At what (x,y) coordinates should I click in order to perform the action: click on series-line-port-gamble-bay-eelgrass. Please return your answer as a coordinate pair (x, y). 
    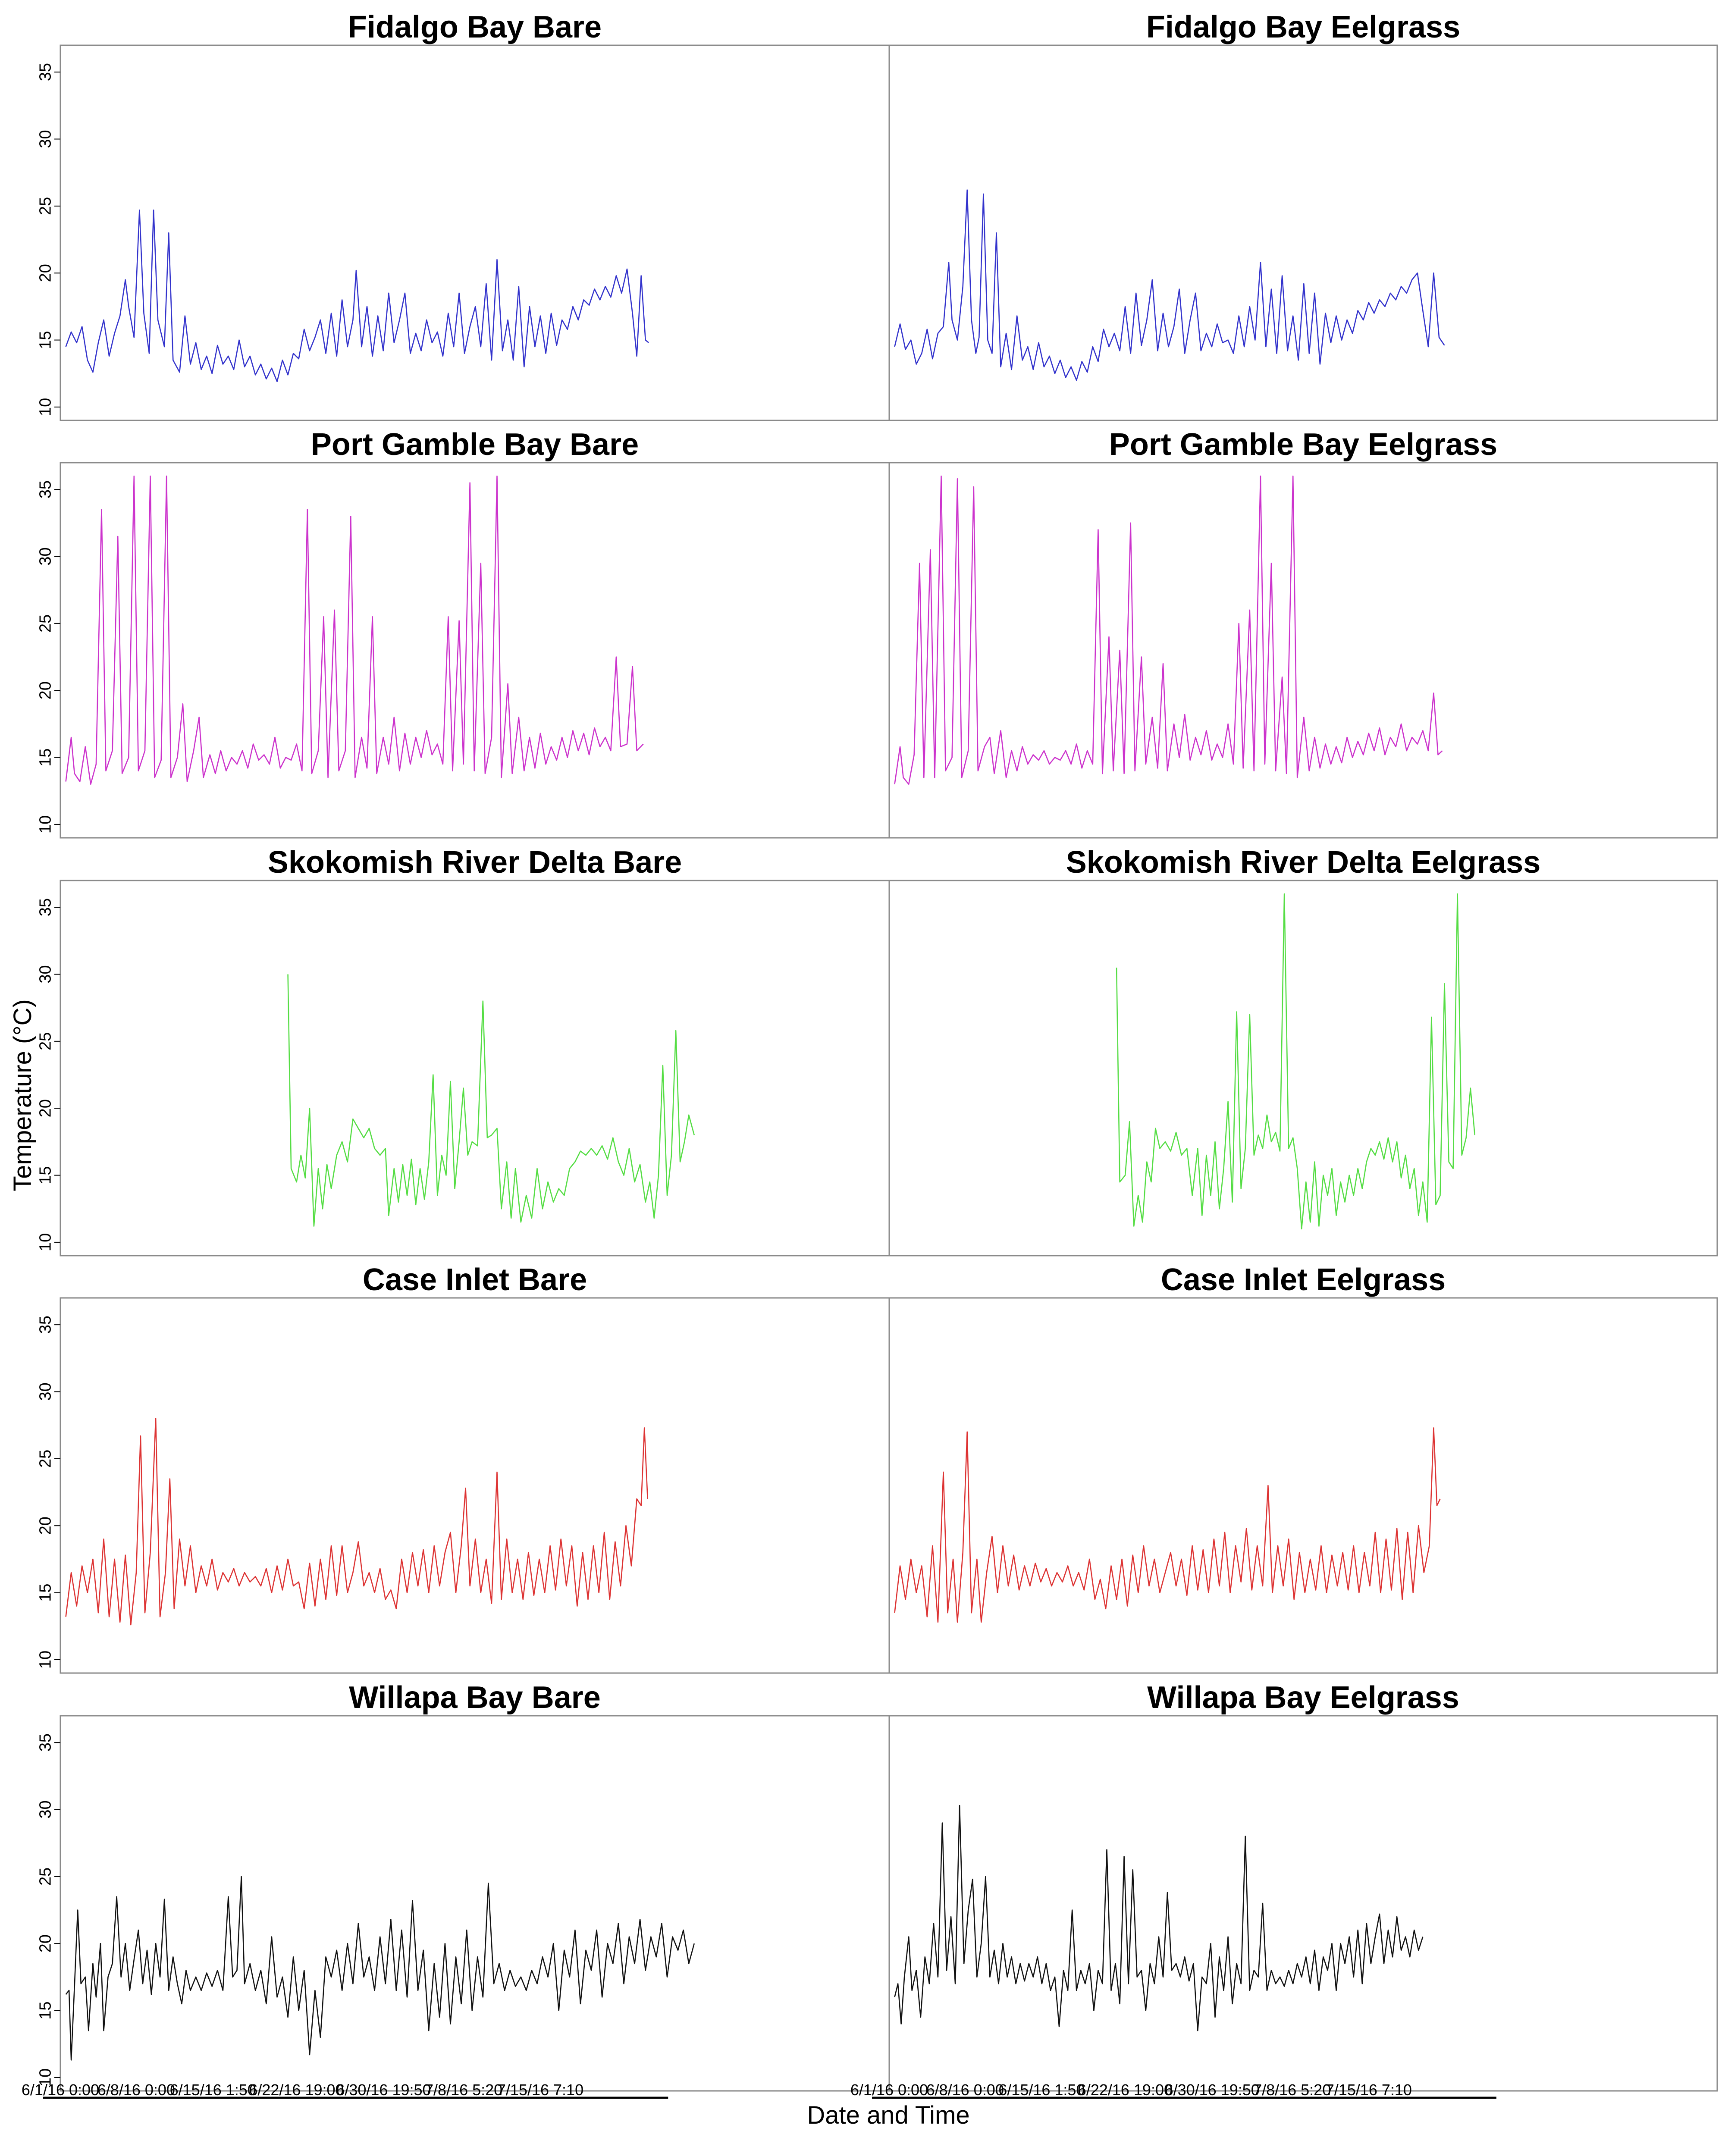
    Looking at the image, I should click on (1169, 630).